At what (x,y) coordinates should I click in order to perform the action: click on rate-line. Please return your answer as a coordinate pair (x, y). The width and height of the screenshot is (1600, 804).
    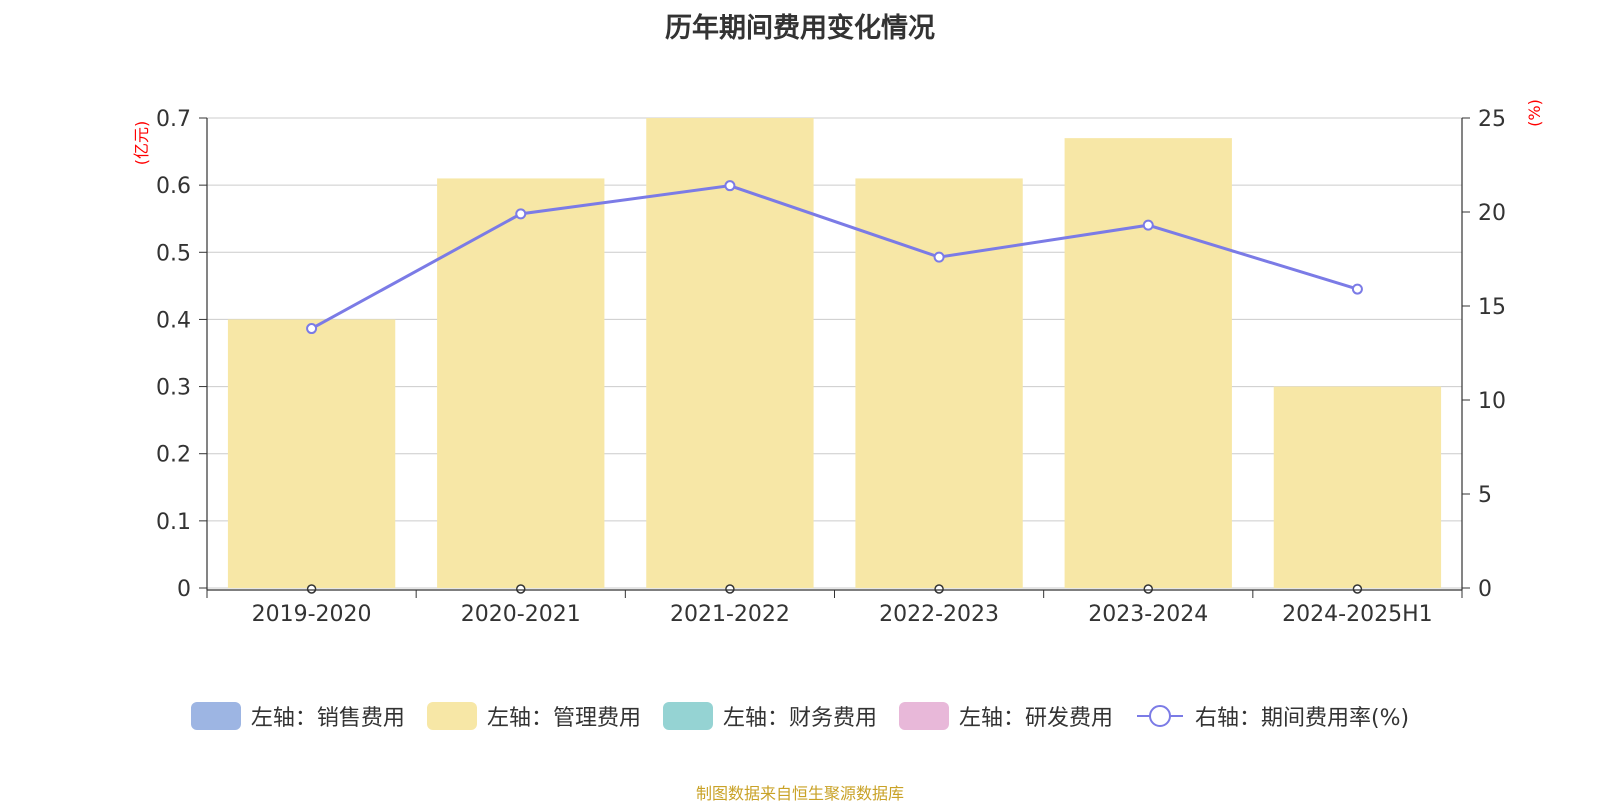
    Looking at the image, I should click on (834, 257).